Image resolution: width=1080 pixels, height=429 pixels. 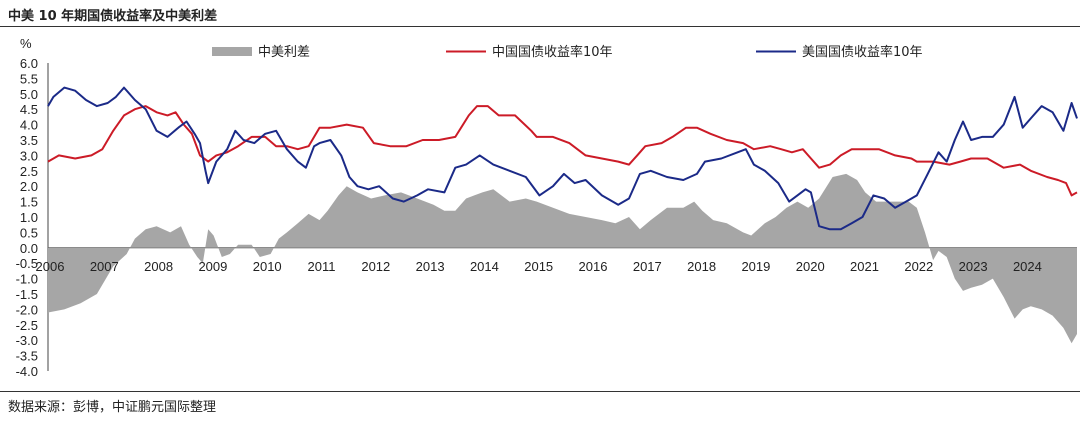 What do you see at coordinates (540, 391) in the screenshot?
I see `bottom-divider` at bounding box center [540, 391].